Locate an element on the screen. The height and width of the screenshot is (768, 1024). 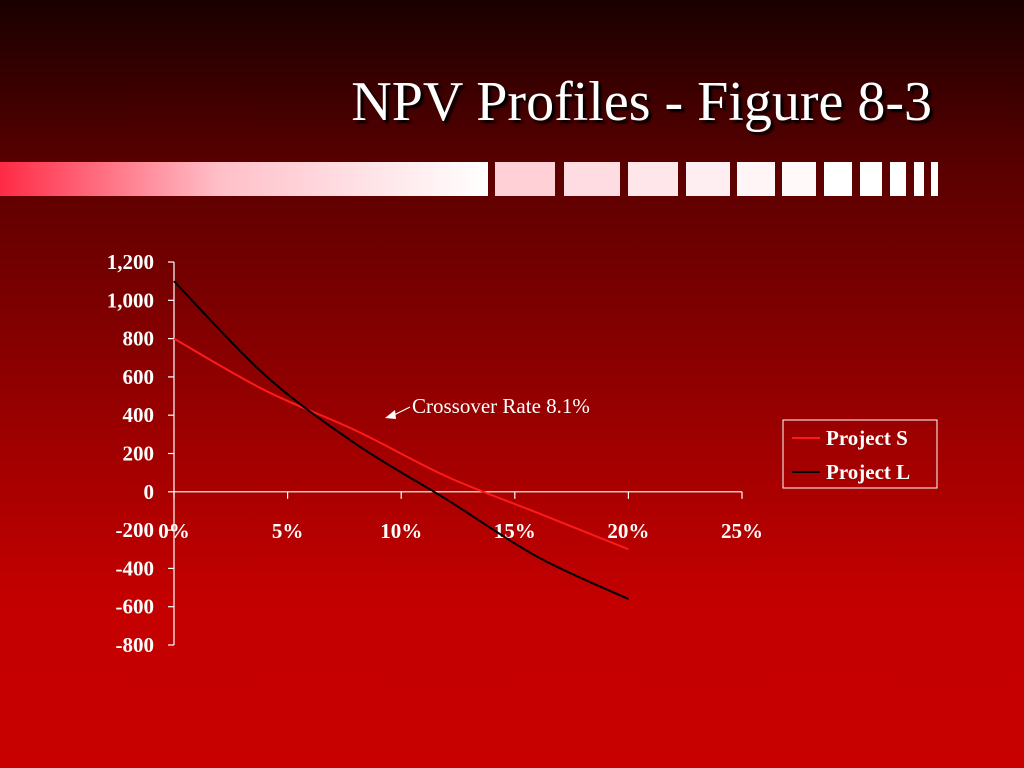
y-tick-label: 400 is located at coordinates (139, 415).